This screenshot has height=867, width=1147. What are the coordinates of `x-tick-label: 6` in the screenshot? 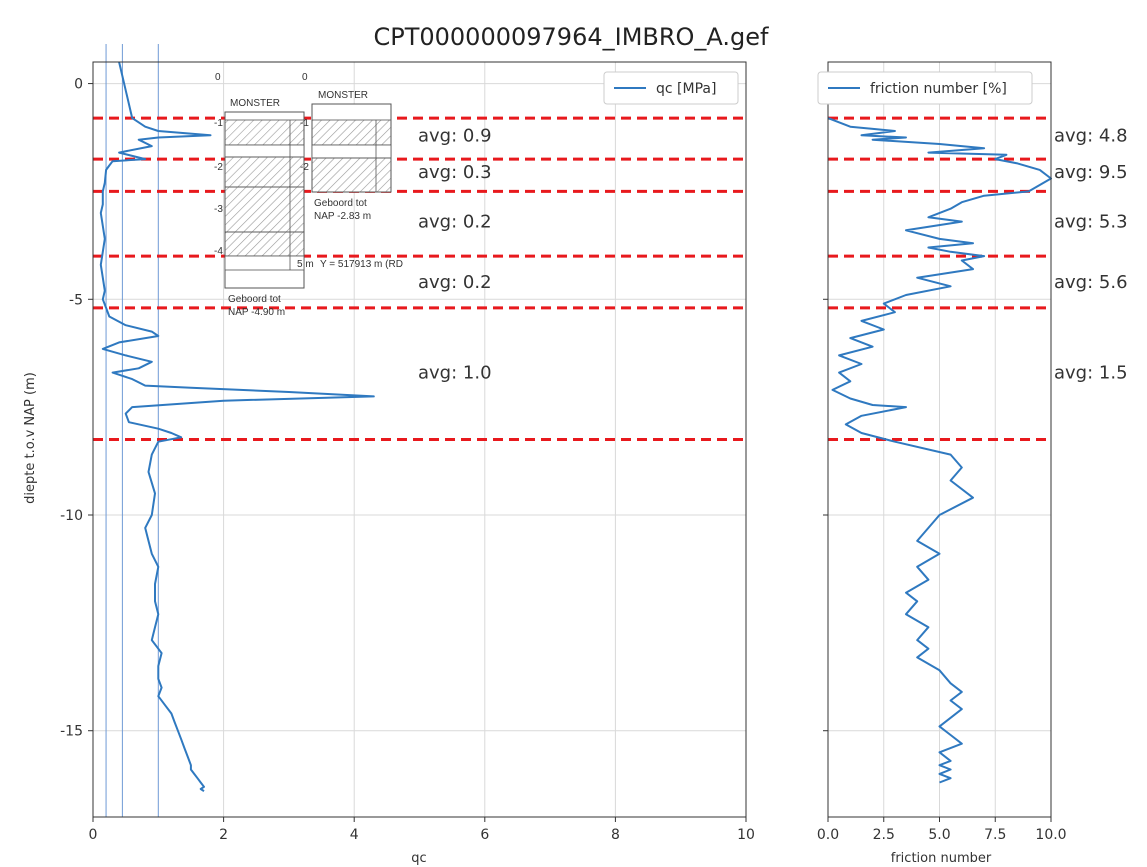 It's located at (484, 835).